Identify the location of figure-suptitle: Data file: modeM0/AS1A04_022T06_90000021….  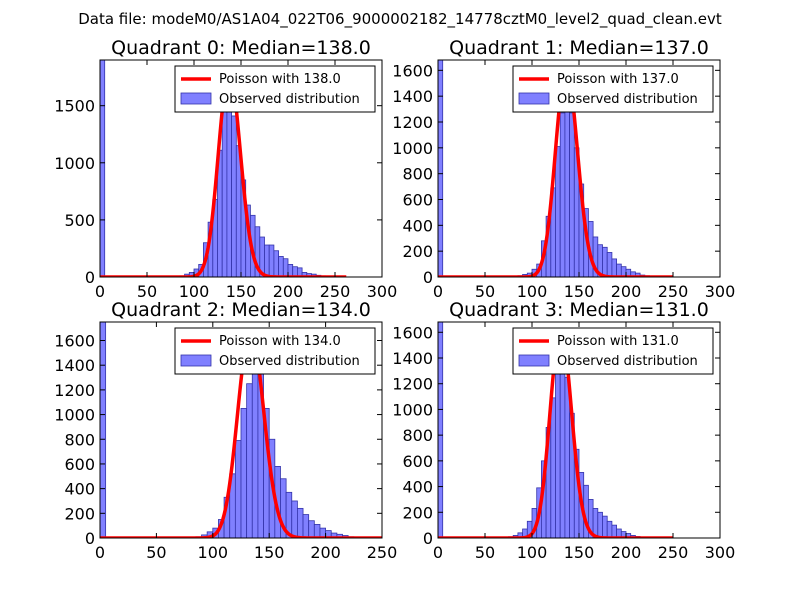
(400, 19).